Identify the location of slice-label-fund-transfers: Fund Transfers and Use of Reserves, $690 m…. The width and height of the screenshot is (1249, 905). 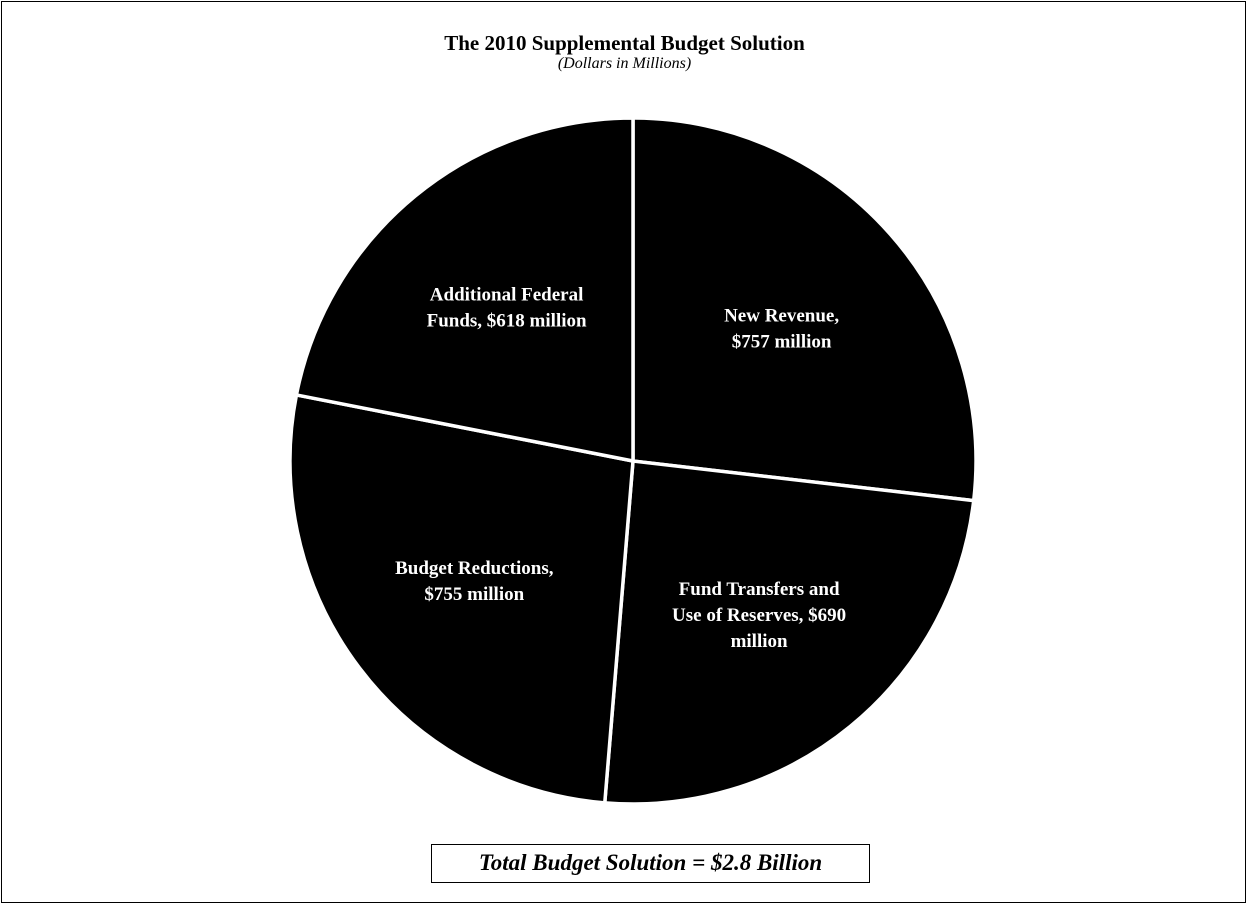
(759, 615).